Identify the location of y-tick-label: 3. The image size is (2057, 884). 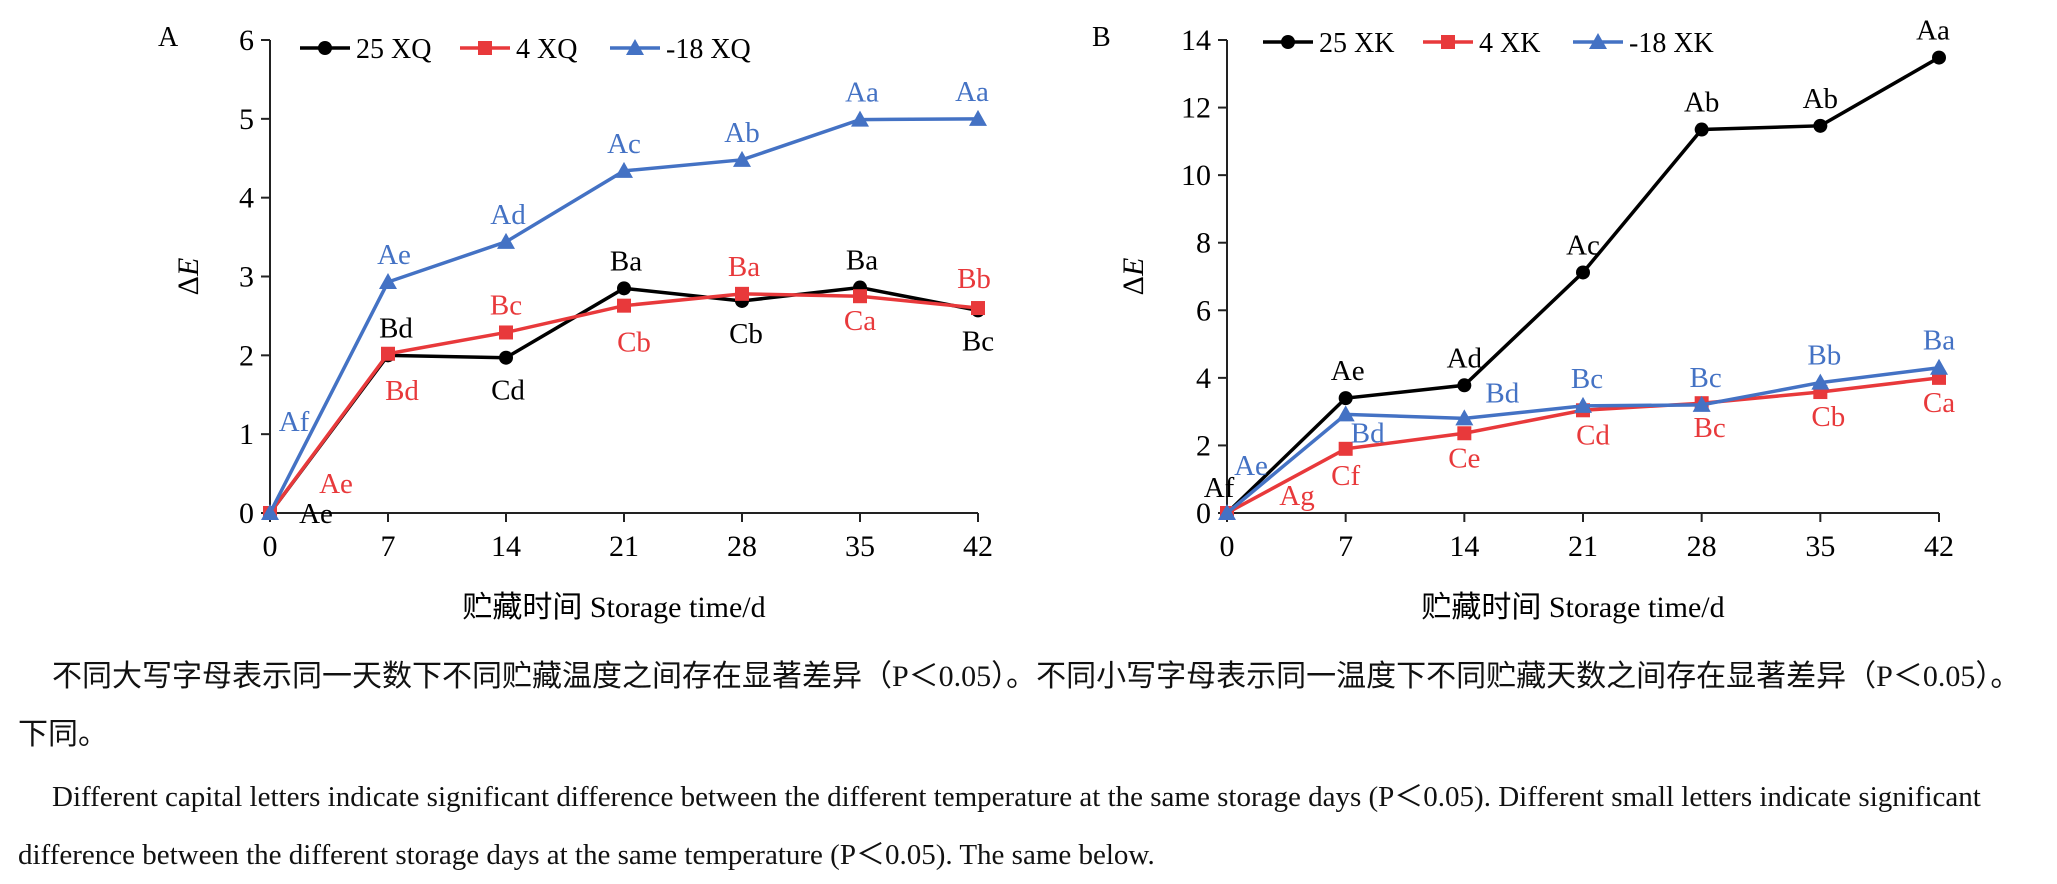
(246, 277).